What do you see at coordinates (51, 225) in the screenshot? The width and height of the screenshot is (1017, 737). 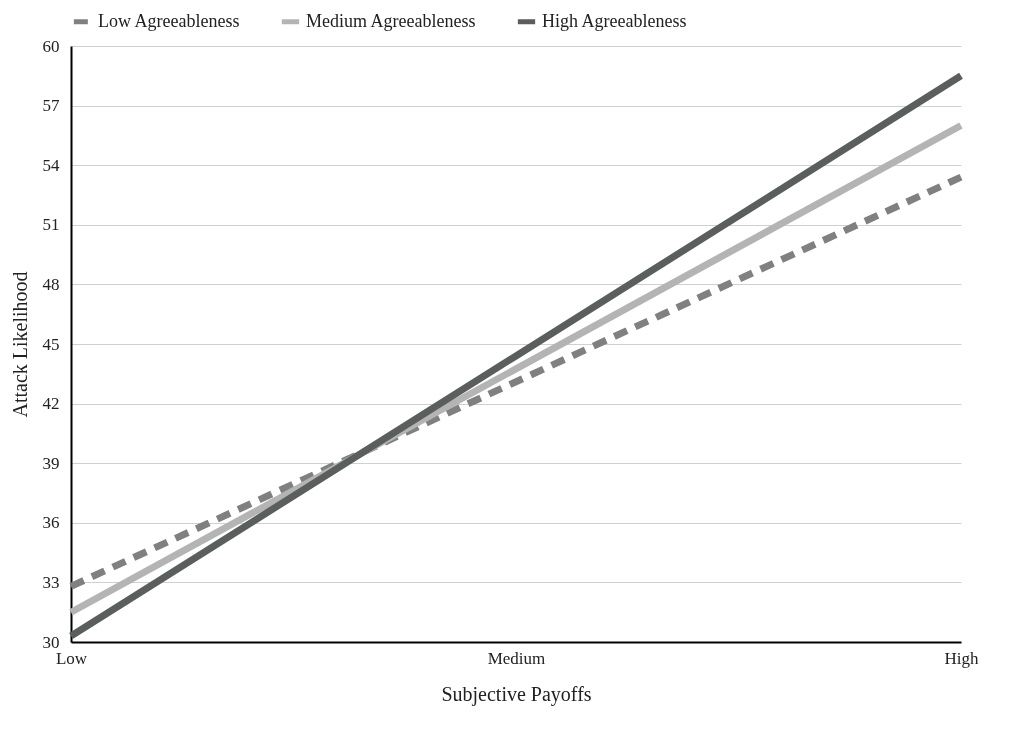 I see `y-tick-label: 51` at bounding box center [51, 225].